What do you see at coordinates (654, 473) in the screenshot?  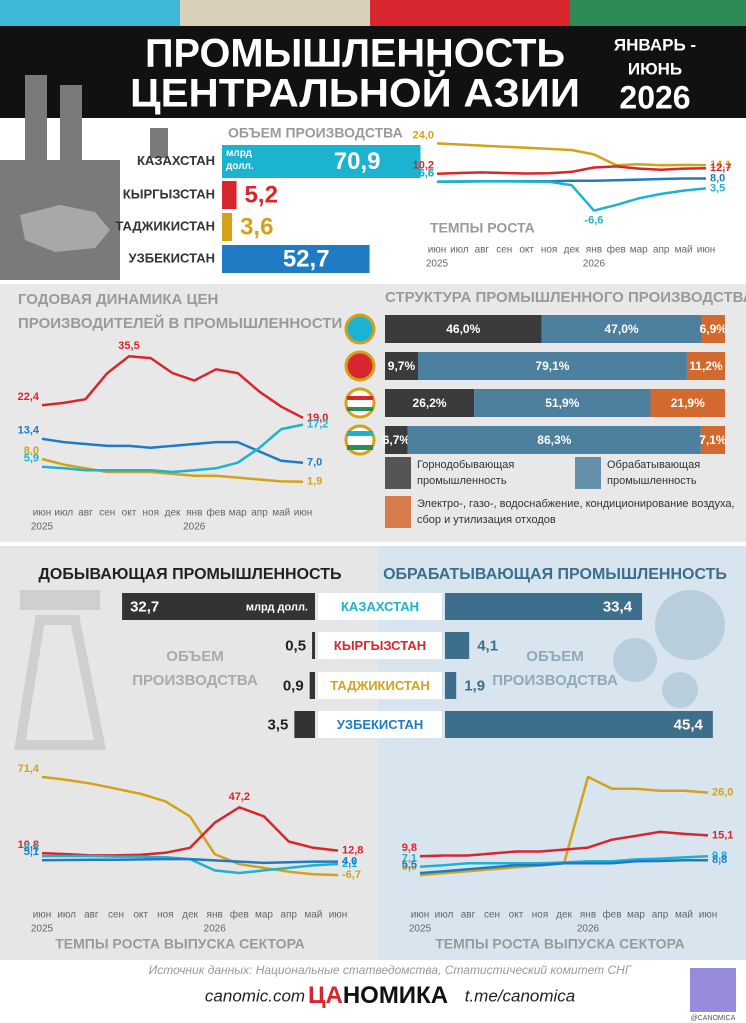 I see `legend-label: Обрабатывающая промышленность` at bounding box center [654, 473].